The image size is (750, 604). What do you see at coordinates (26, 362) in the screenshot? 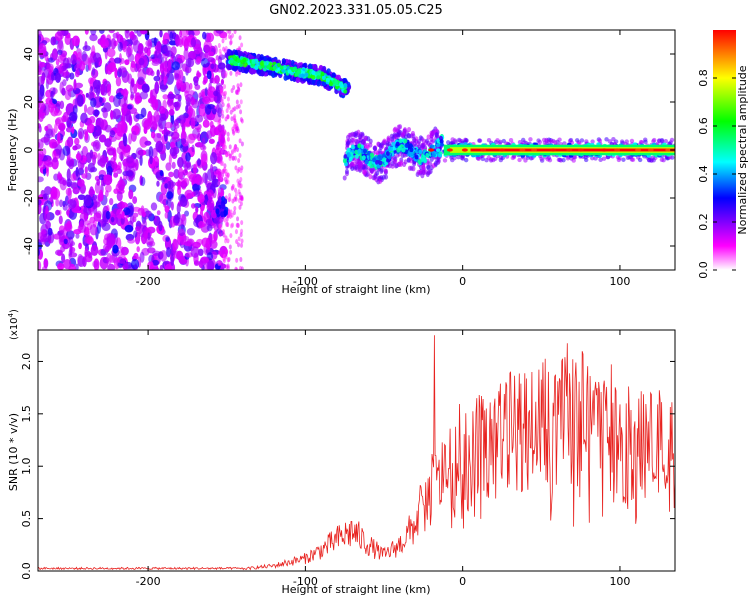
I see `snr-y-tick-label: 2.0` at bounding box center [26, 362].